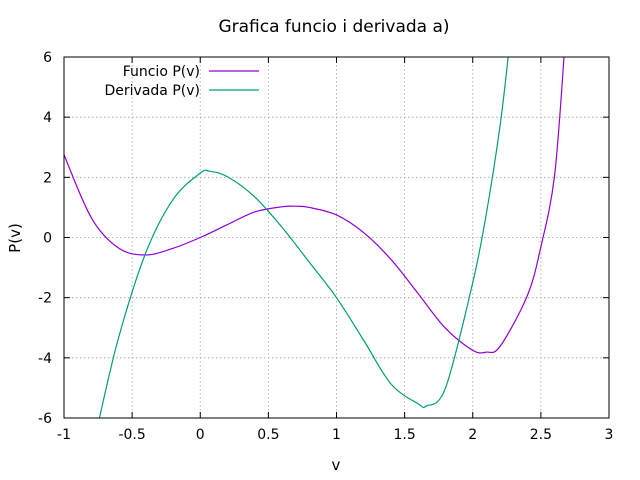 The width and height of the screenshot is (640, 480). I want to click on x-tick-label: 3, so click(609, 435).